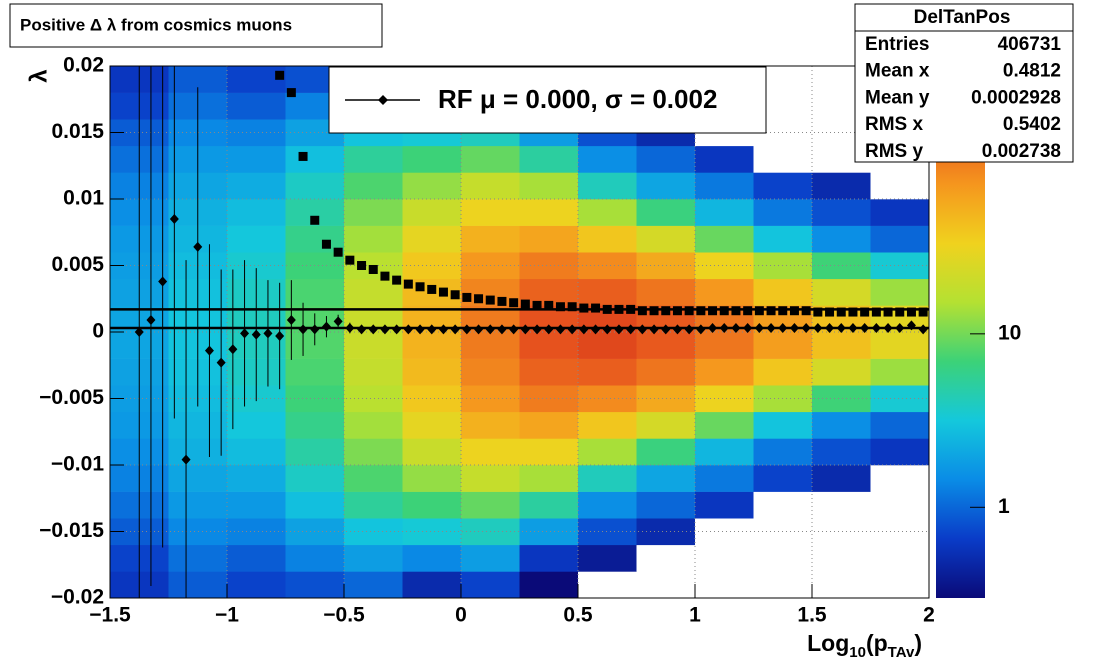 The image size is (1095, 665). I want to click on stats-label: Entries, so click(897, 44).